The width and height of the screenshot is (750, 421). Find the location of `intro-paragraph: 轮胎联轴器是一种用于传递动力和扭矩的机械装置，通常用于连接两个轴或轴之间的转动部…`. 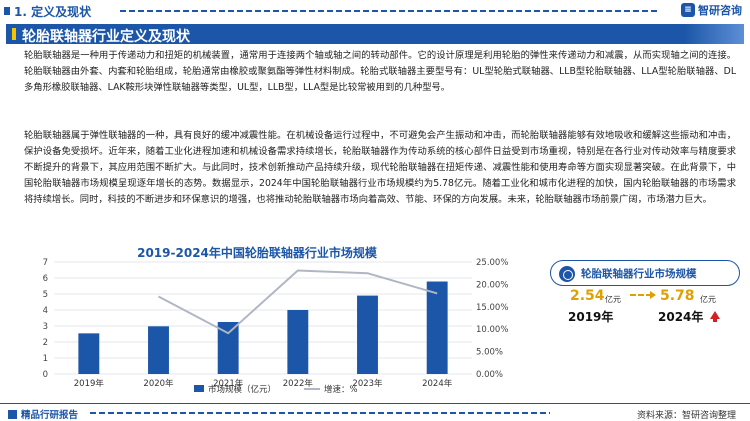

intro-paragraph: 轮胎联轴器是一种用于传递动力和扭矩的机械装置，通常用于连接两个轴或轴之间的转动部… is located at coordinates (380, 71).